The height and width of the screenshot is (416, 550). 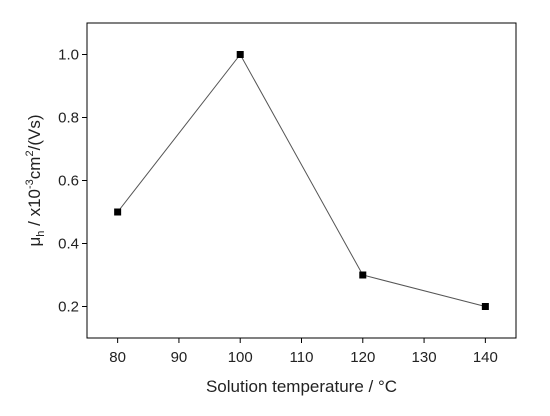 What do you see at coordinates (302, 357) in the screenshot?
I see `x-tick-label: 110` at bounding box center [302, 357].